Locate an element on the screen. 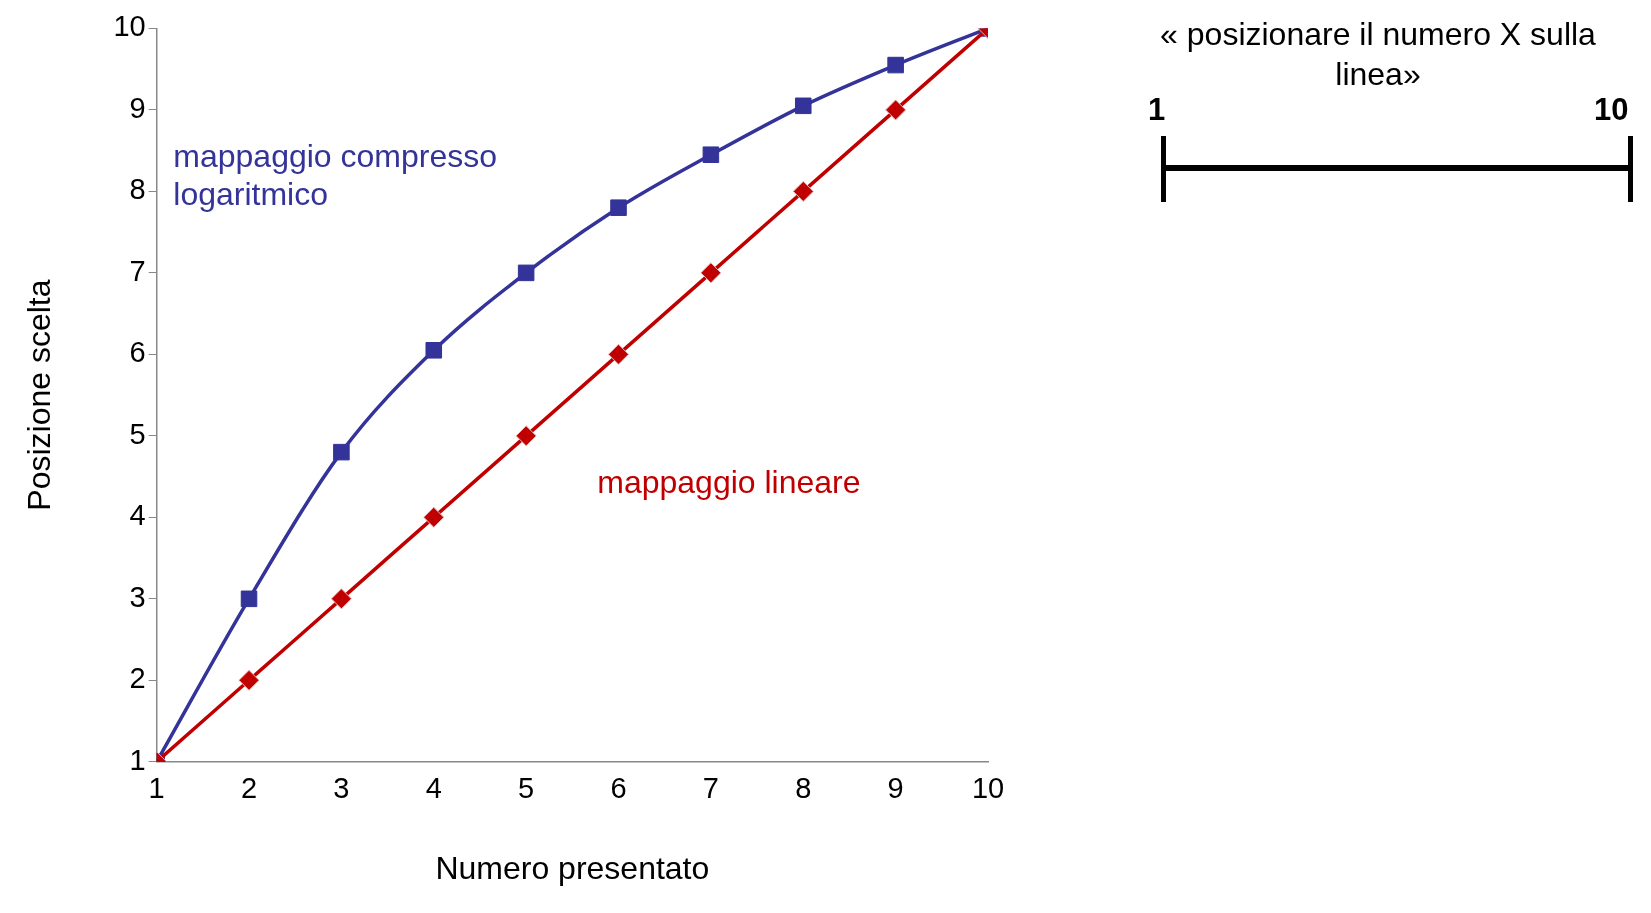 The width and height of the screenshot is (1651, 913). y-tick-label: 4 is located at coordinates (137, 515).